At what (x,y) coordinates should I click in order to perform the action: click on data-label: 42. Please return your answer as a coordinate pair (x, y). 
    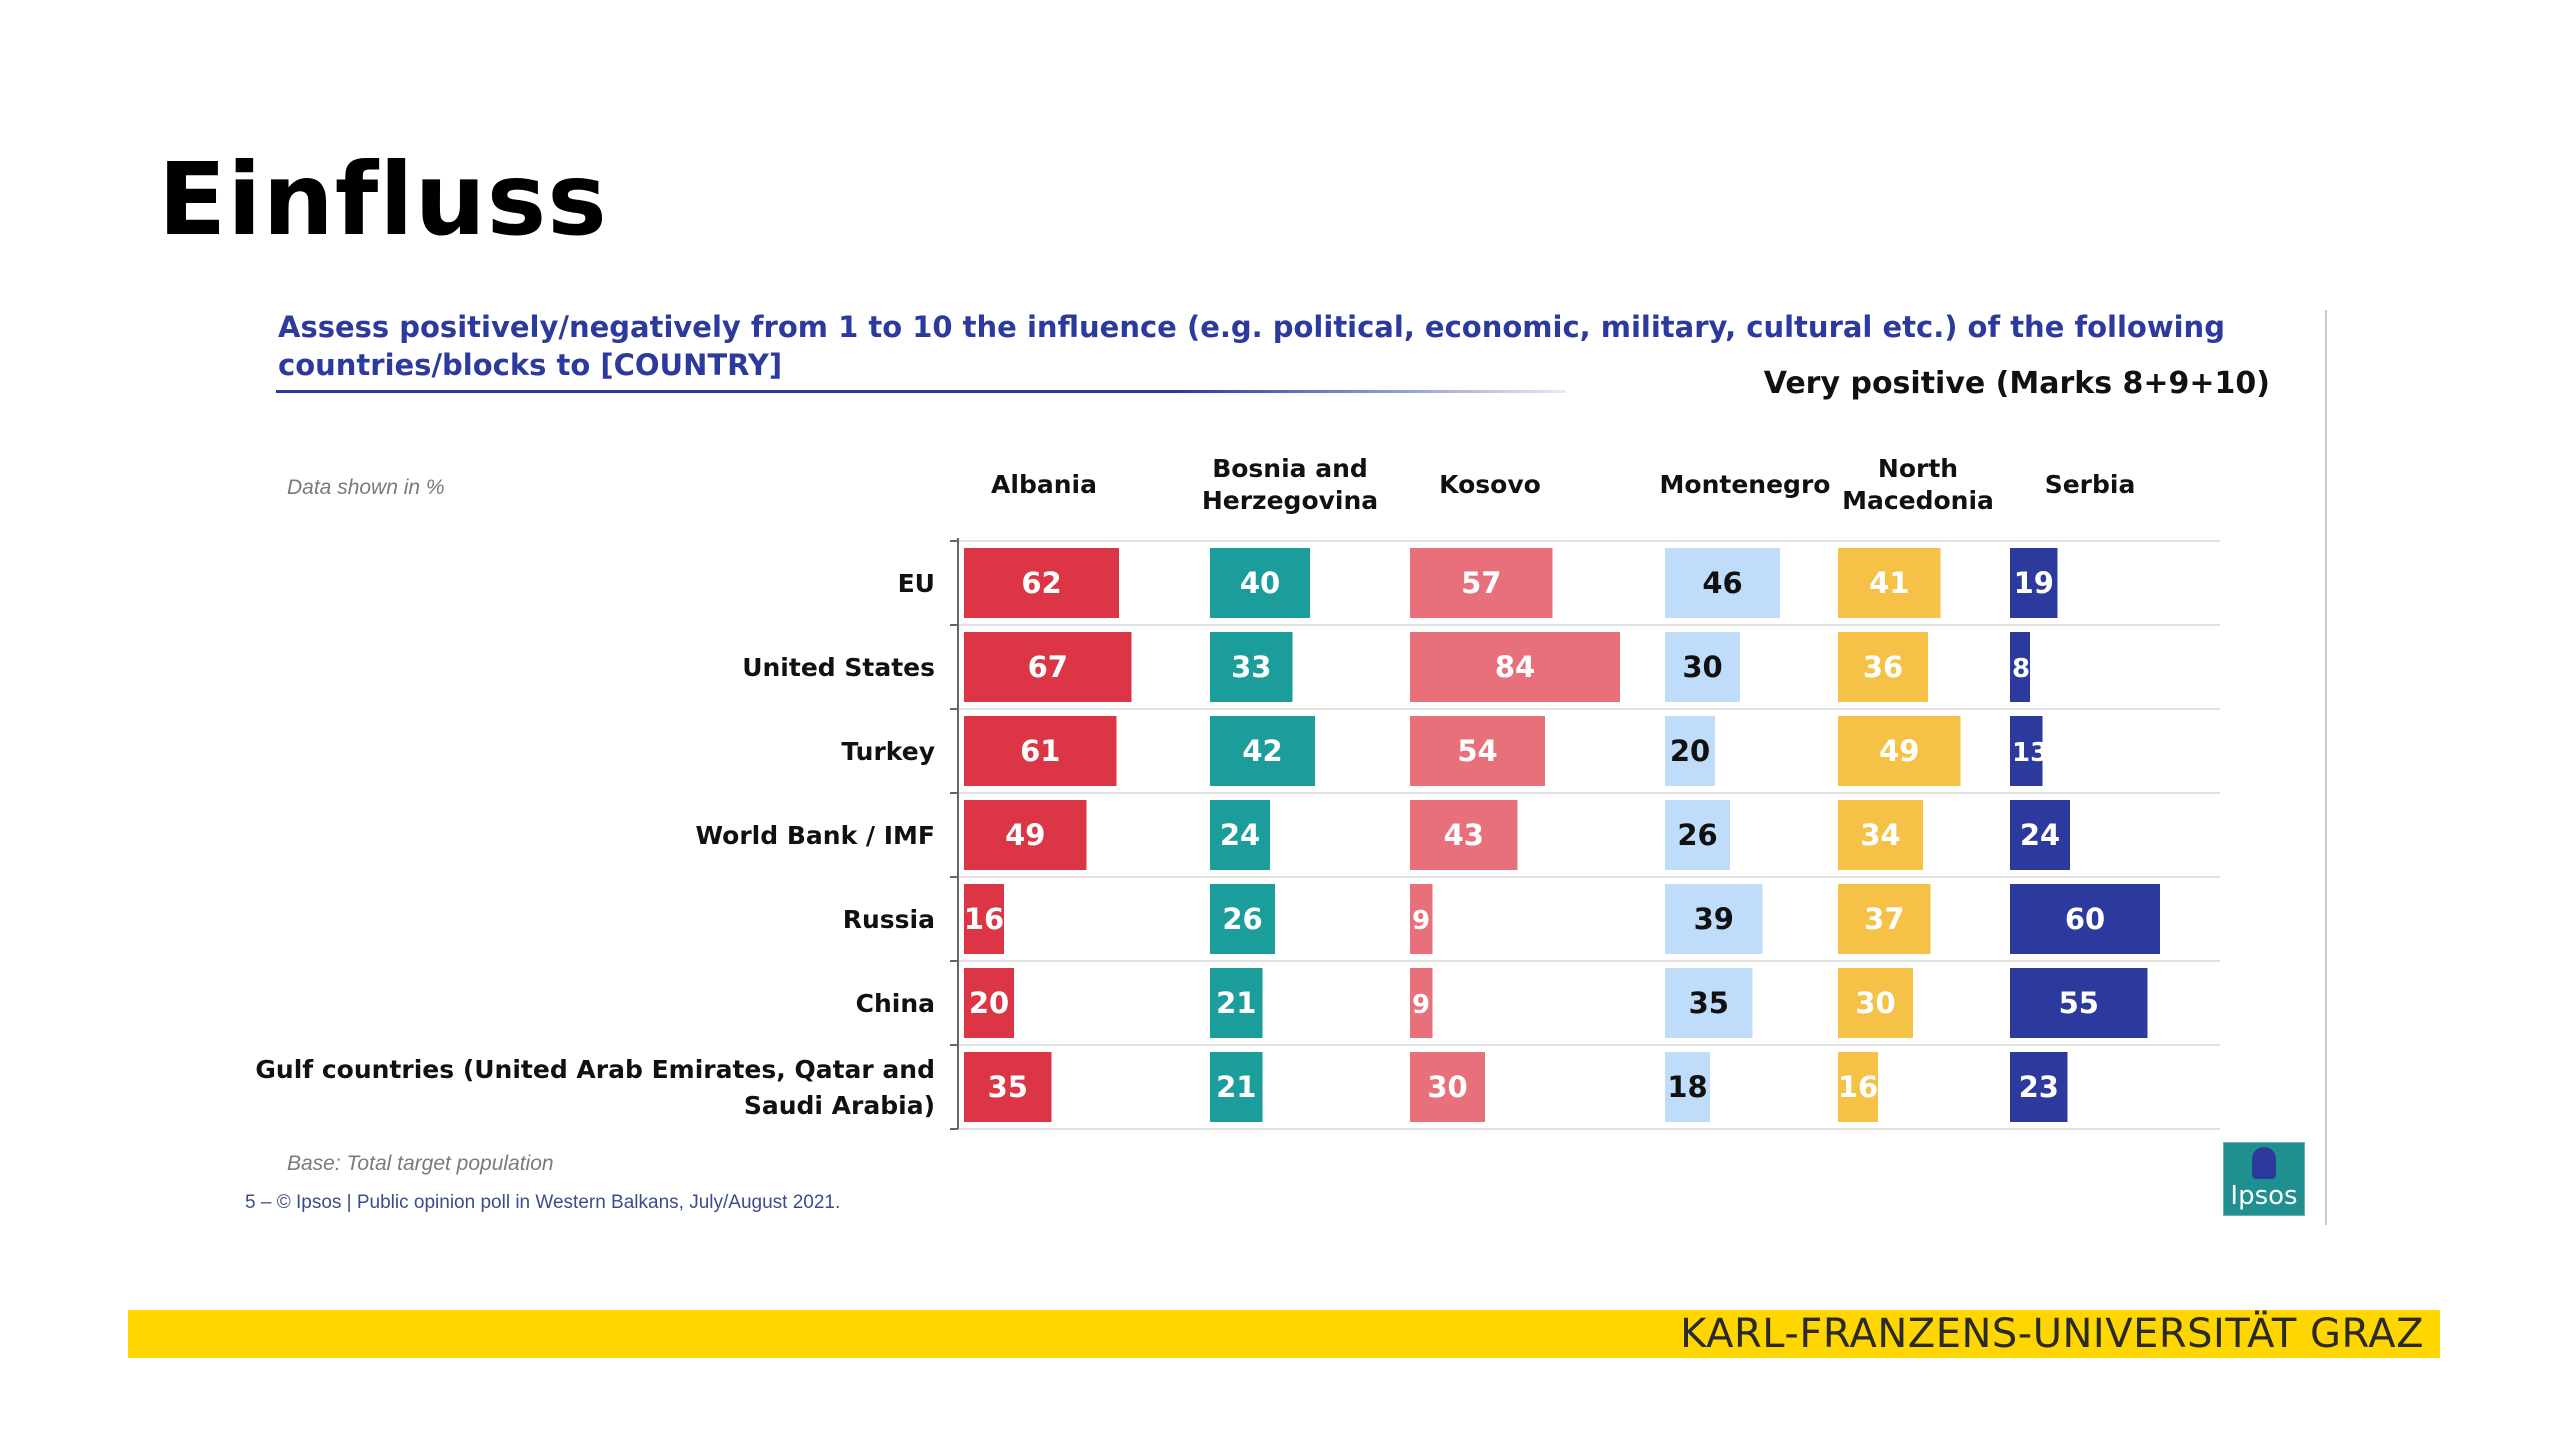
    Looking at the image, I should click on (1262, 751).